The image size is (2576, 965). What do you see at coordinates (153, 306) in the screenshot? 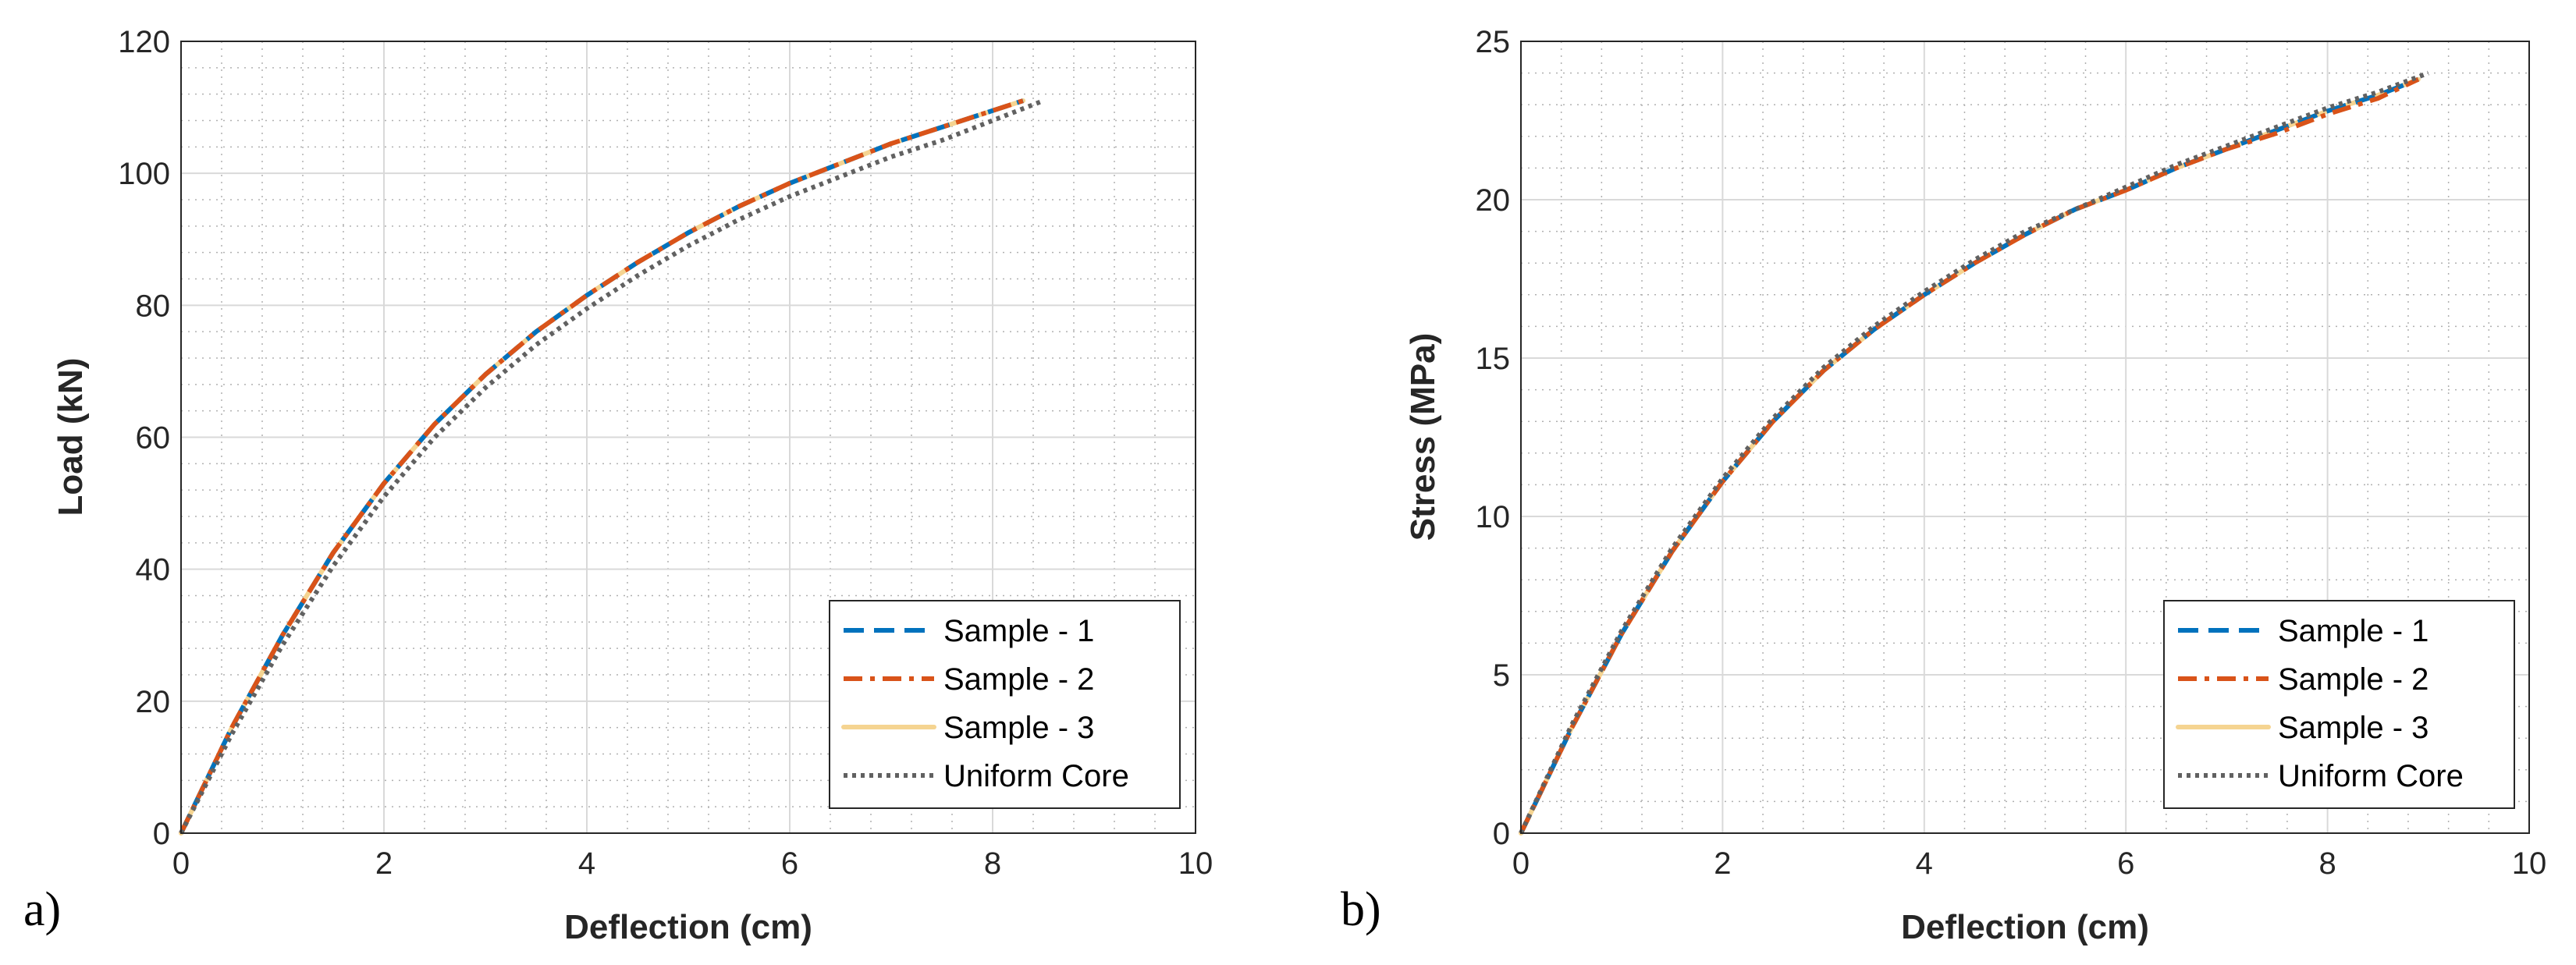
I see `y-tick-label: 80` at bounding box center [153, 306].